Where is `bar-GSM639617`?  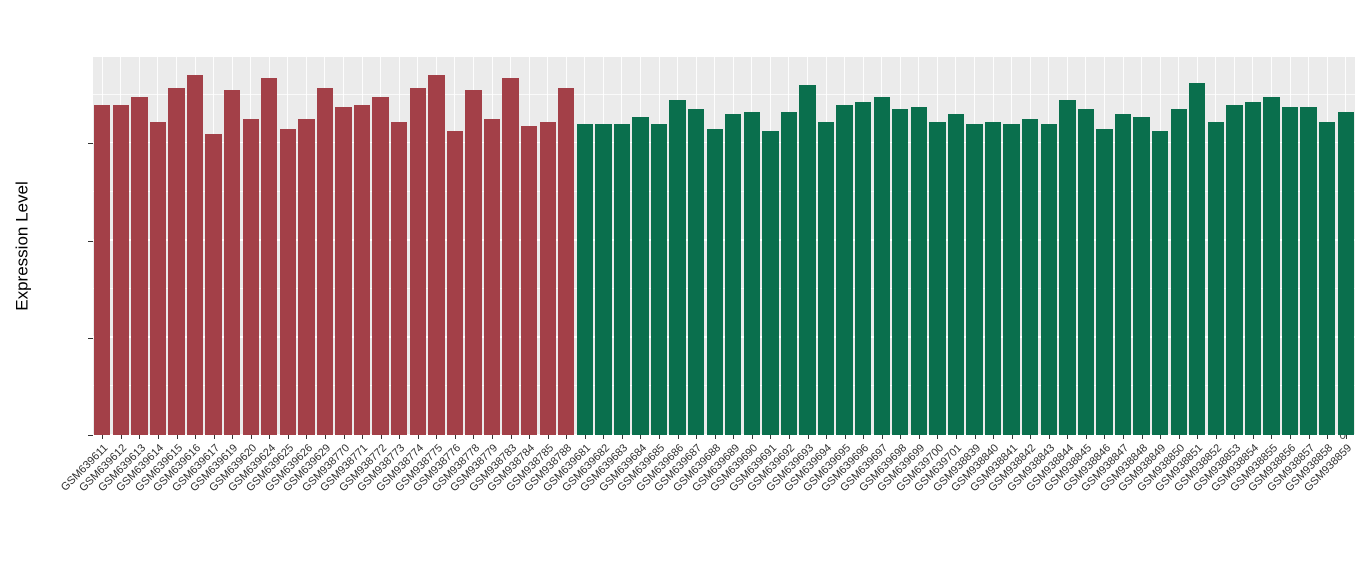 bar-GSM639617 is located at coordinates (213, 284).